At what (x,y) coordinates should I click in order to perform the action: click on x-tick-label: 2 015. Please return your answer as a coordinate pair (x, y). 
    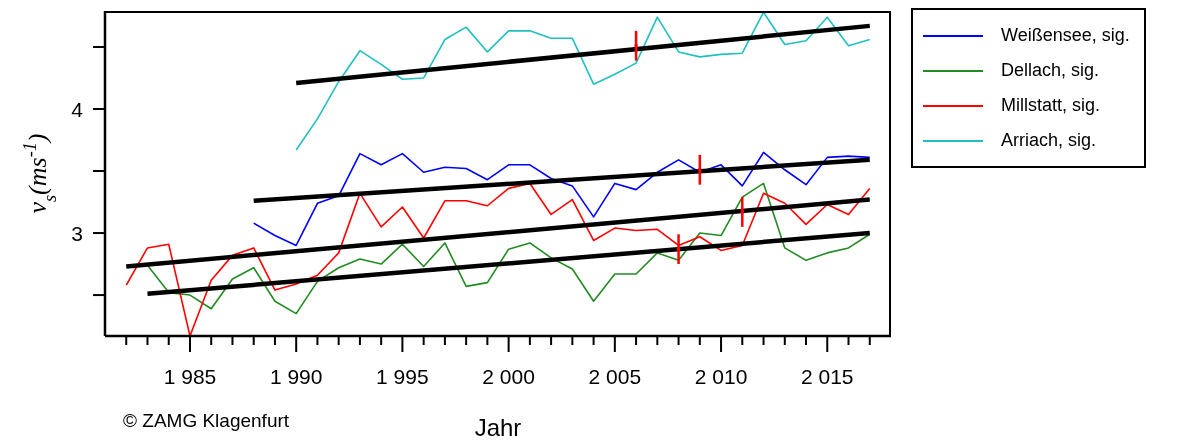
    Looking at the image, I should click on (827, 376).